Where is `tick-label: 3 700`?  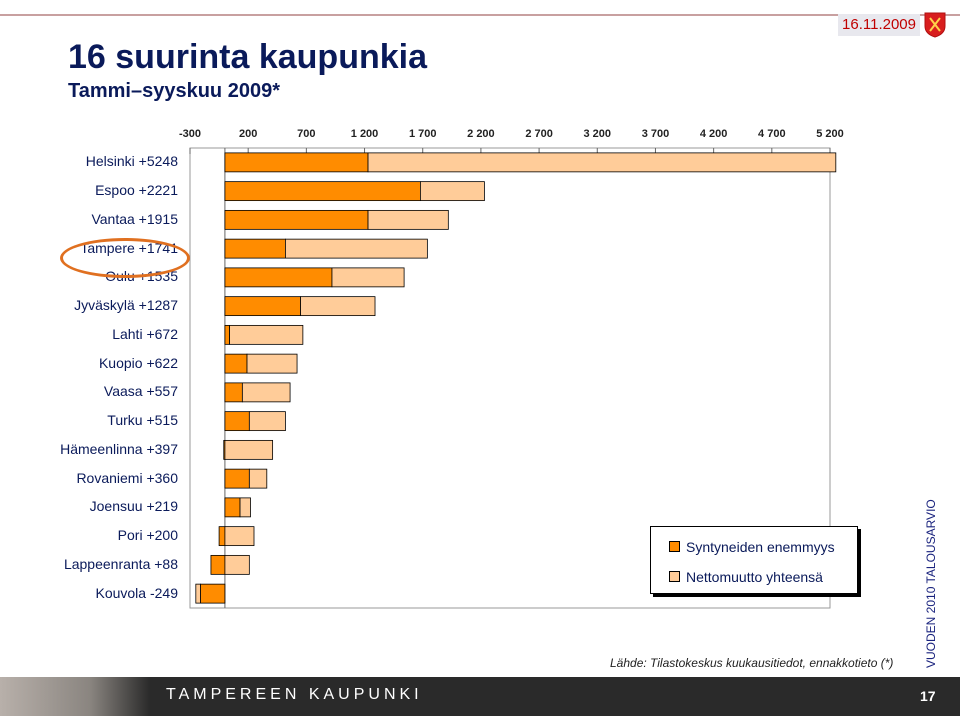
tick-label: 3 700 is located at coordinates (655, 134).